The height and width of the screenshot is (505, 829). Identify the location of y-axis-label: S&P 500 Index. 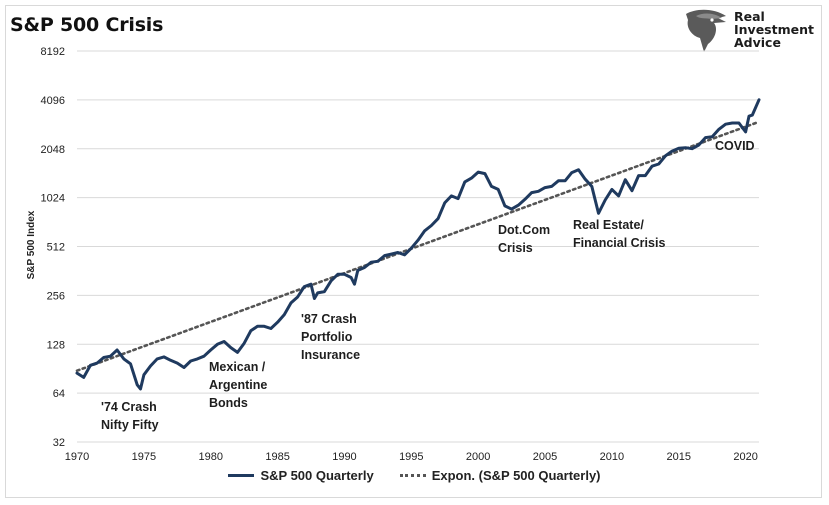
(31, 244).